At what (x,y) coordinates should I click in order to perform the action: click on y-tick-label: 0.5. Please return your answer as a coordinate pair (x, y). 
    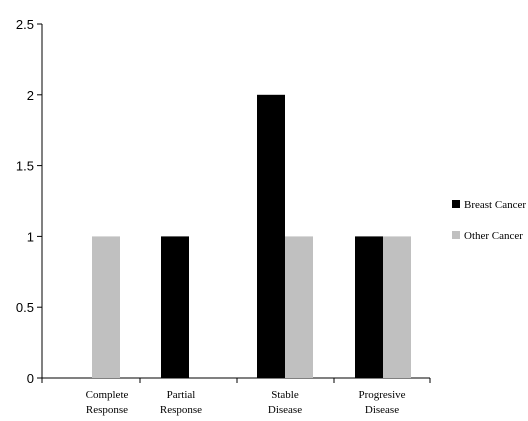
    Looking at the image, I should click on (25, 307).